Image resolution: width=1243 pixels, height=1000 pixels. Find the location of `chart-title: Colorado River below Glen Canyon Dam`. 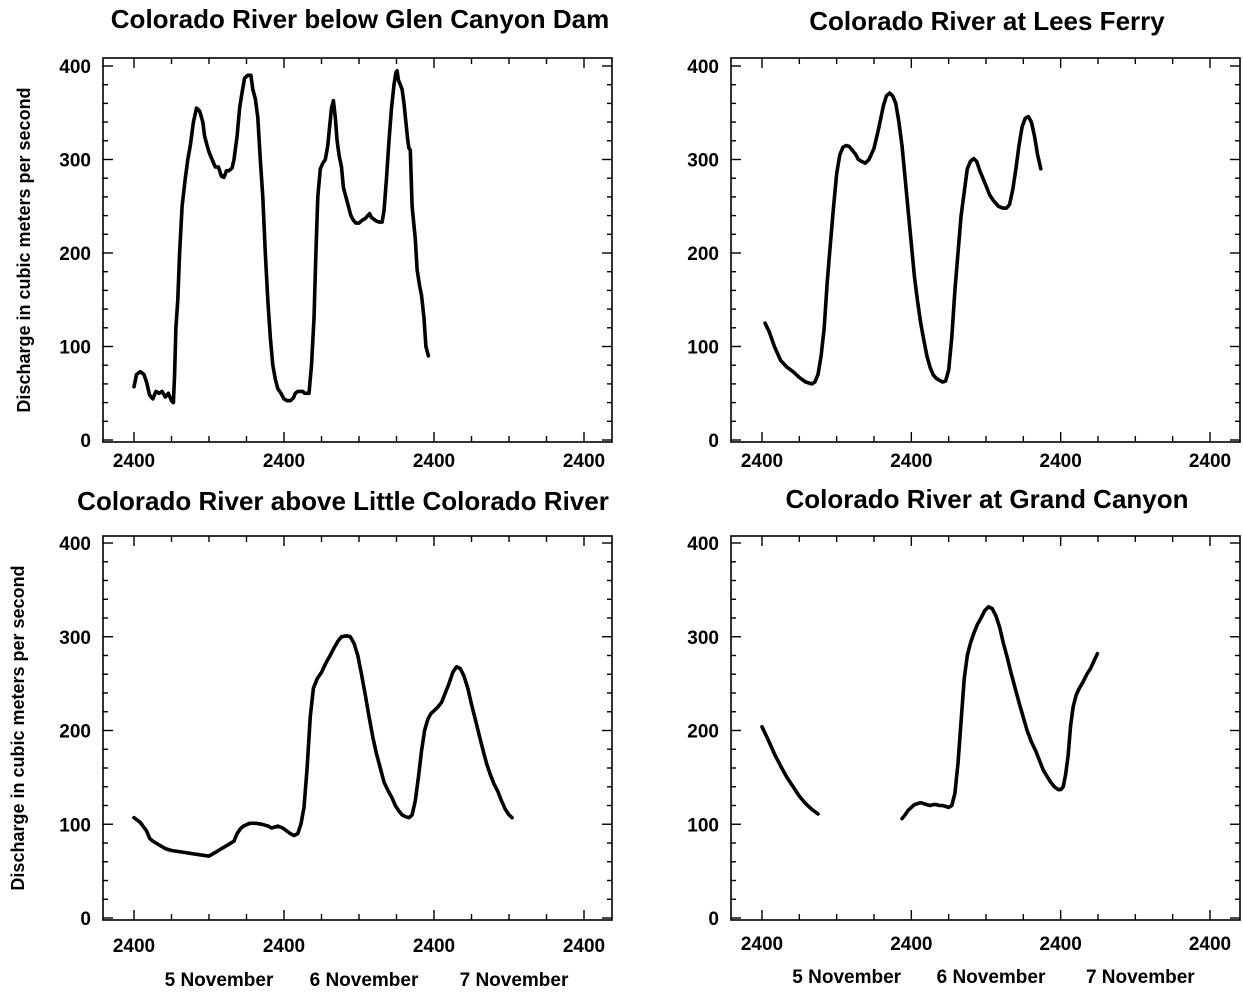

chart-title: Colorado River below Glen Canyon Dam is located at coordinates (360, 19).